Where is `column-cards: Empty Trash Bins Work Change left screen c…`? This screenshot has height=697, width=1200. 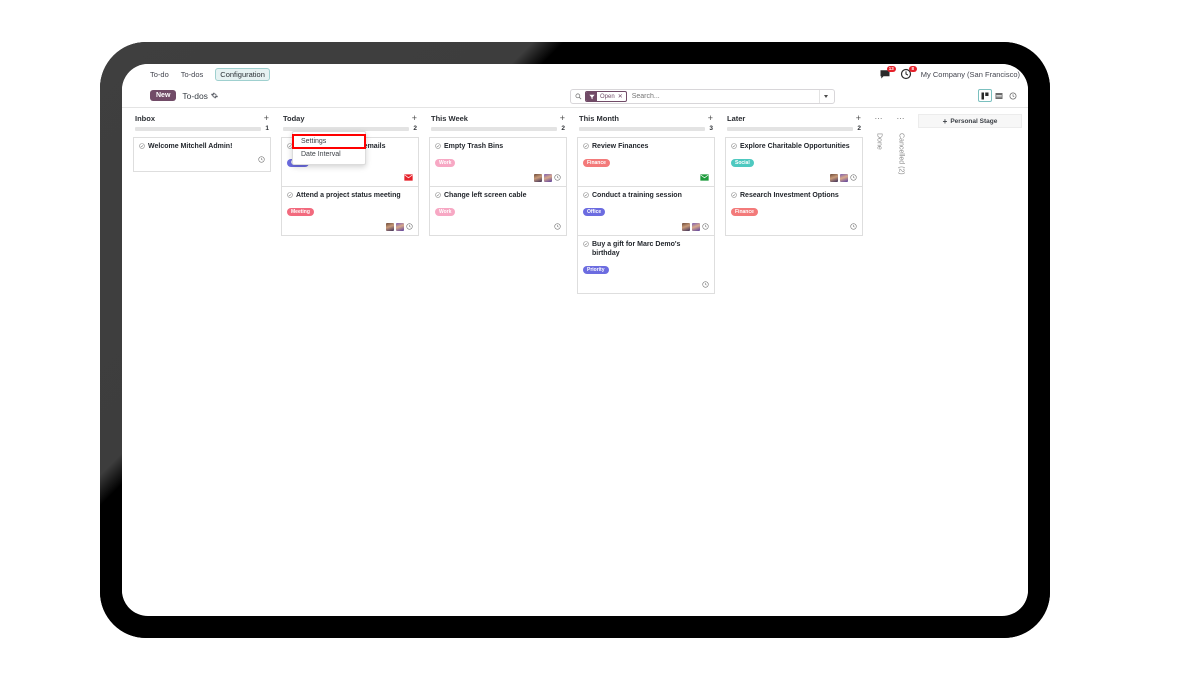 column-cards: Empty Trash Bins Work Change left screen c… is located at coordinates (498, 186).